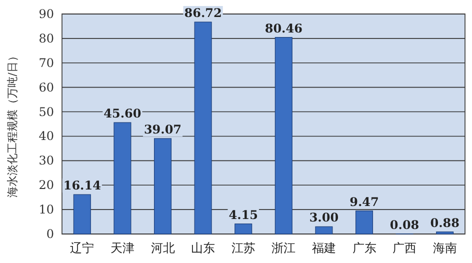 The height and width of the screenshot is (263, 472). What do you see at coordinates (163, 129) in the screenshot?
I see `data-label: 39.07` at bounding box center [163, 129].